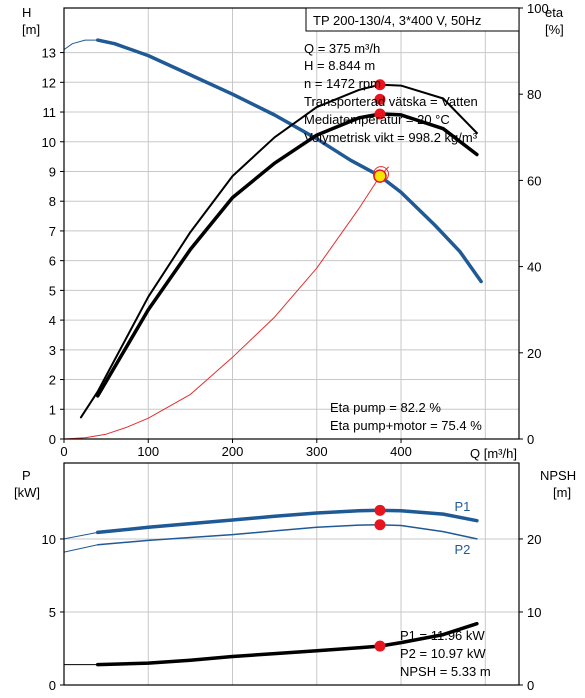 The height and width of the screenshot is (698, 585). I want to click on left-tick-label: 6, so click(52, 261).